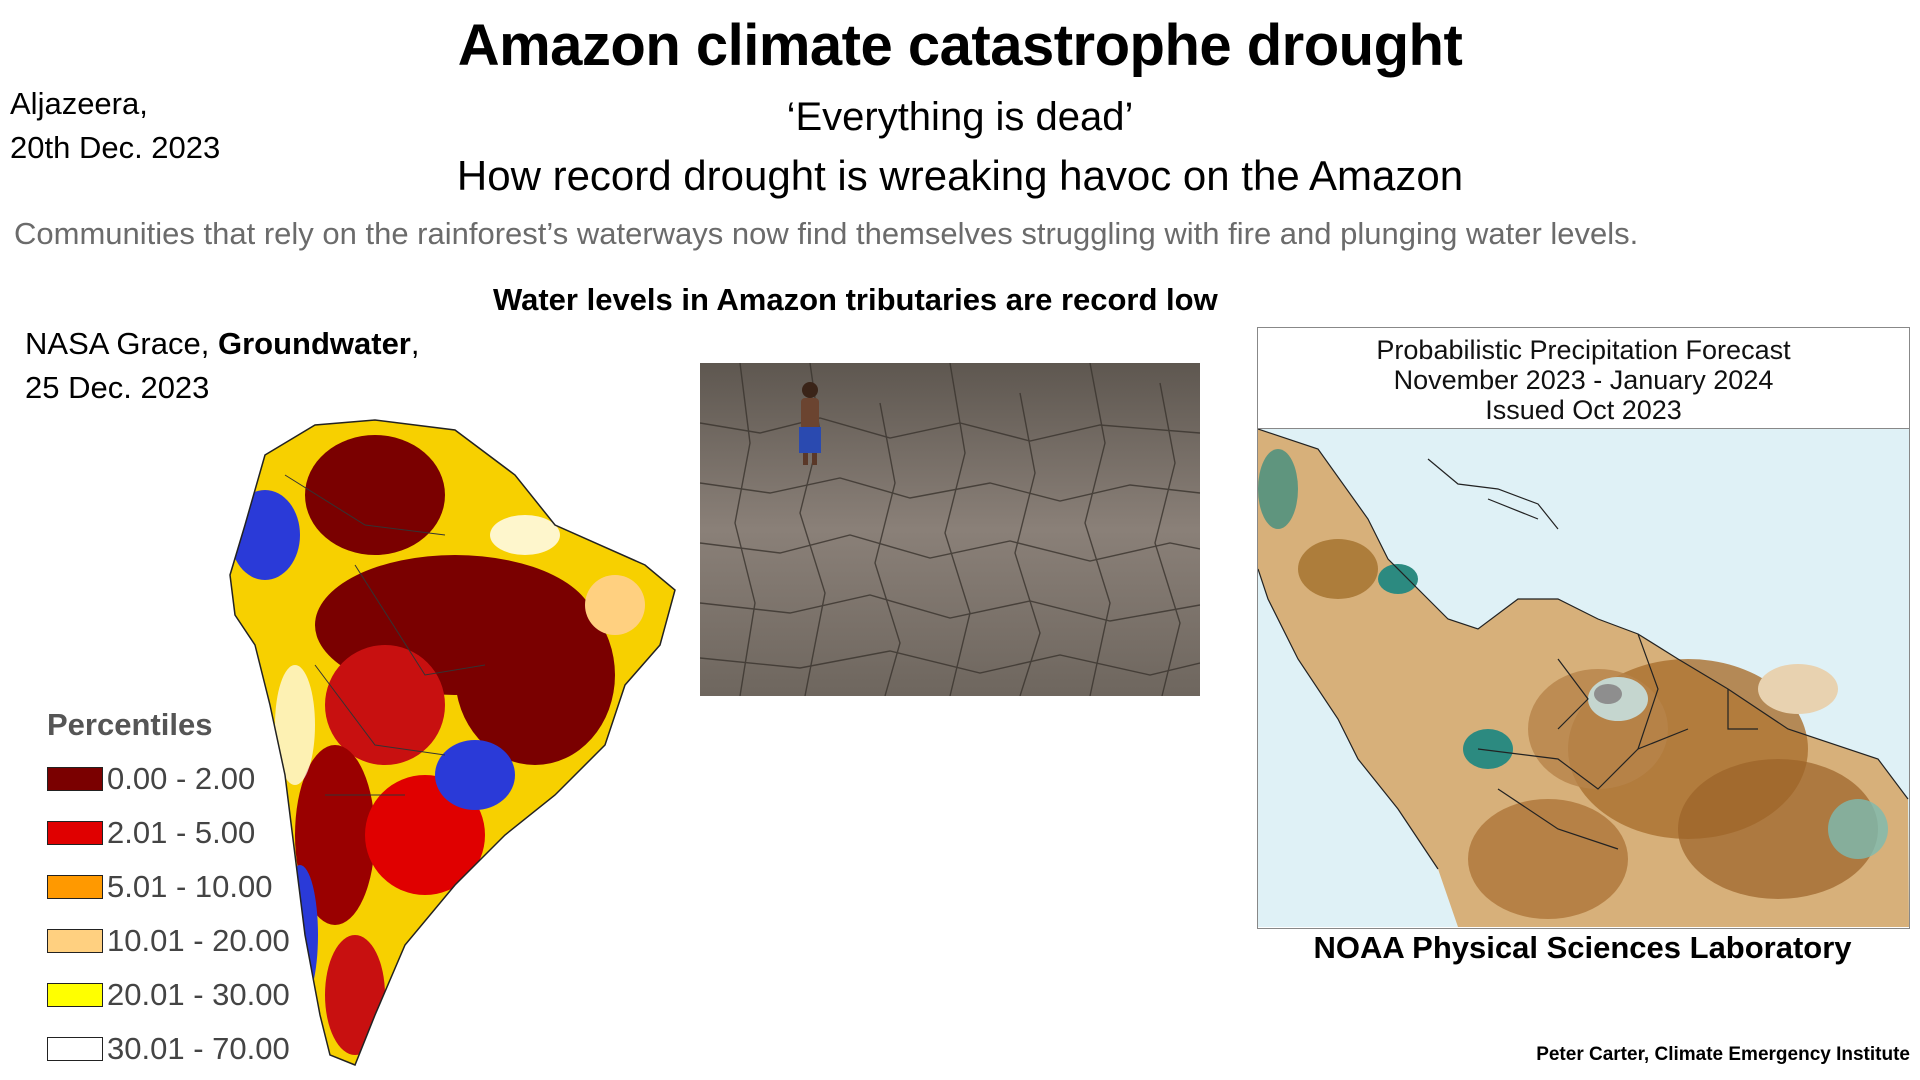 This screenshot has height=1080, width=1920. What do you see at coordinates (452, 742) in the screenshot?
I see `groundwater-map-icon` at bounding box center [452, 742].